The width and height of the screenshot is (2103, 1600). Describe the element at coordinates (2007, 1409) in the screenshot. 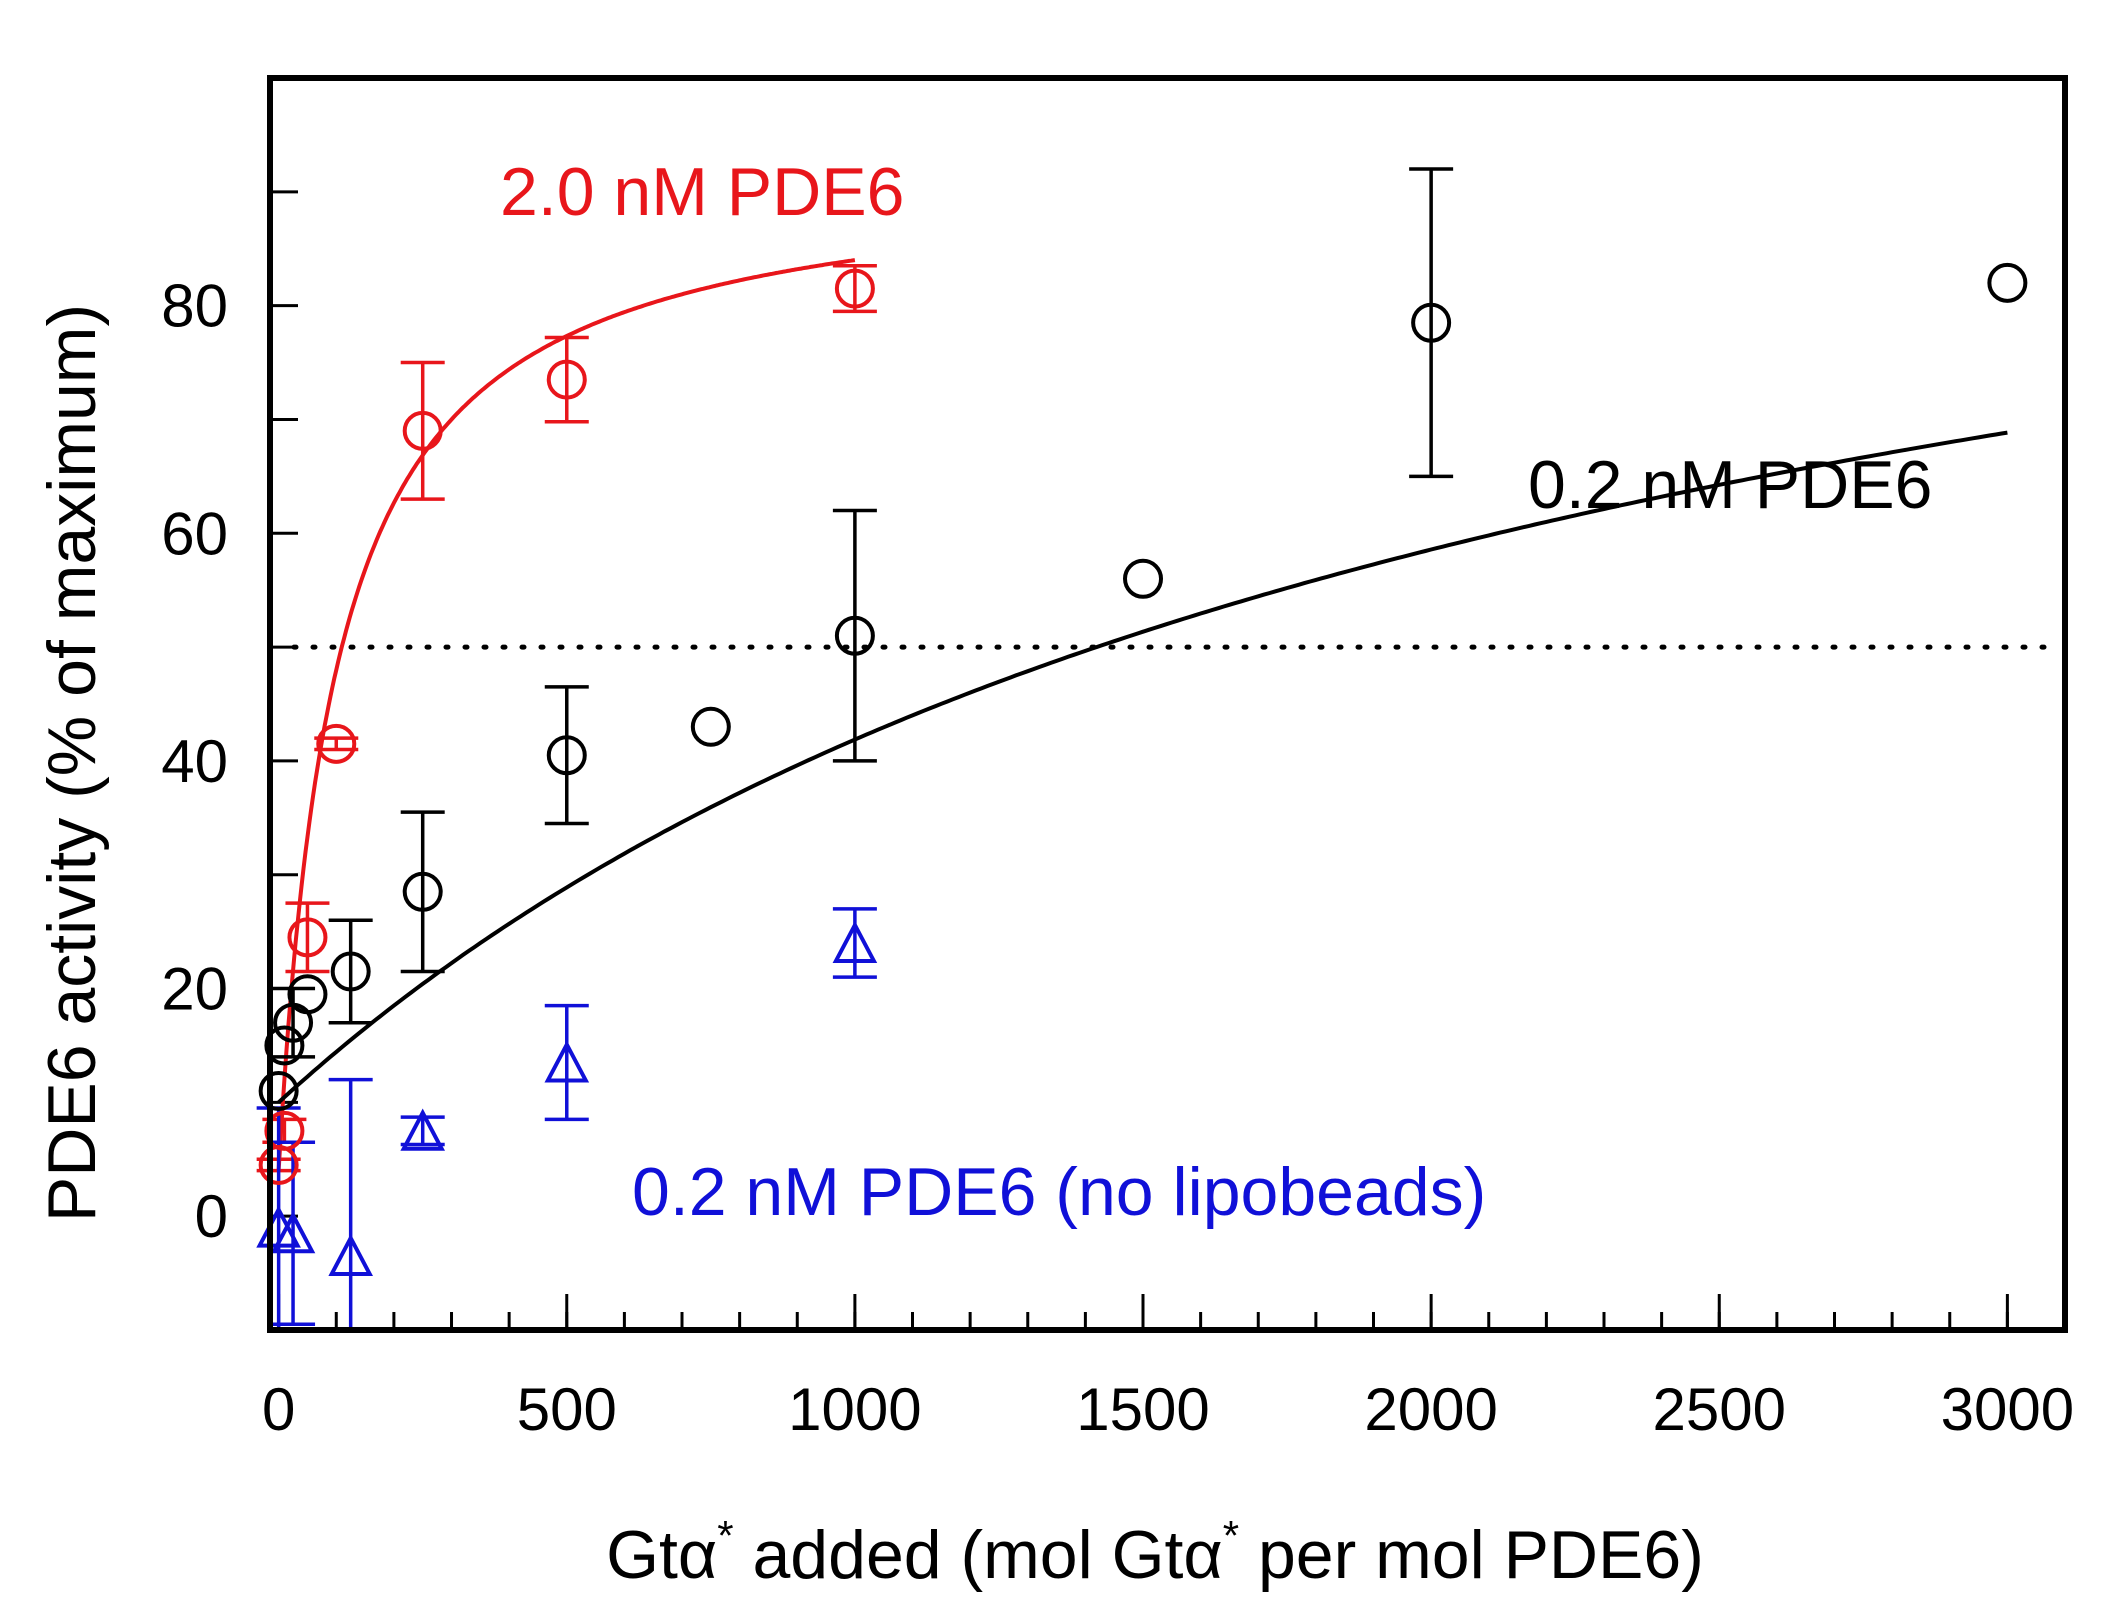

I see `x-tick-label: 3000` at that location.